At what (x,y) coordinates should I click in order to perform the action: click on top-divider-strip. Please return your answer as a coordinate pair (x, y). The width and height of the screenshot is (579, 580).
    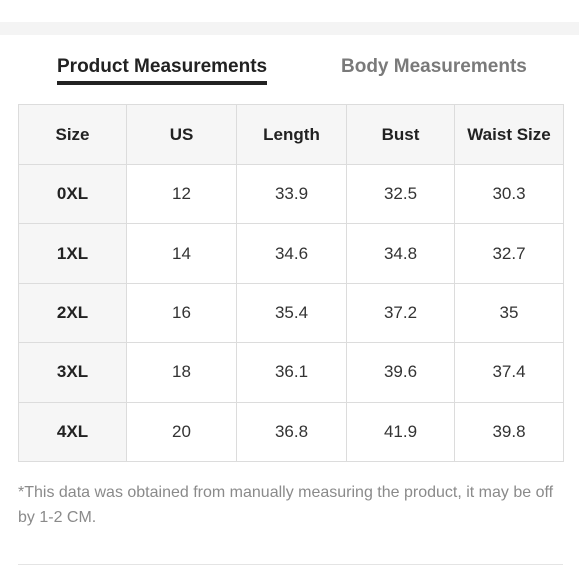
    Looking at the image, I should click on (289, 28).